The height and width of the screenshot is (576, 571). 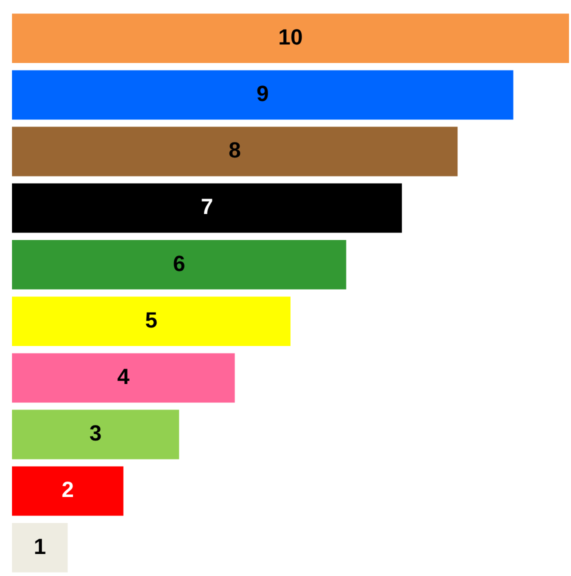 I want to click on data-label: 6, so click(x=179, y=263).